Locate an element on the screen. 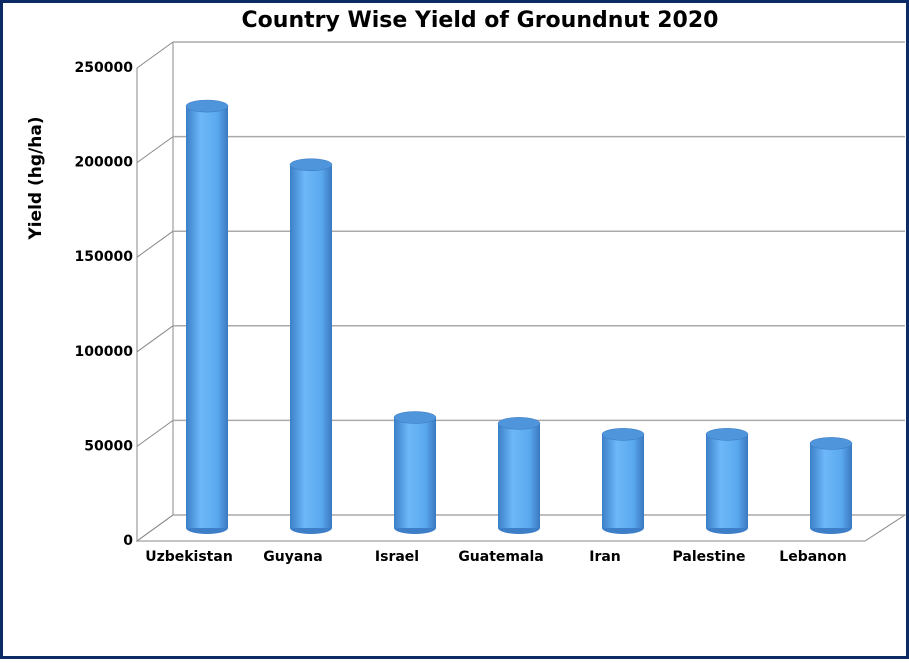 The width and height of the screenshot is (909, 663). x-tick-label: Guyana is located at coordinates (292, 557).